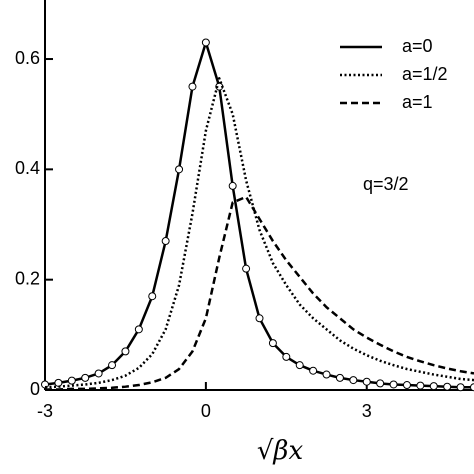  Describe the element at coordinates (417, 102) in the screenshot. I see `legend-label: a=1` at that location.